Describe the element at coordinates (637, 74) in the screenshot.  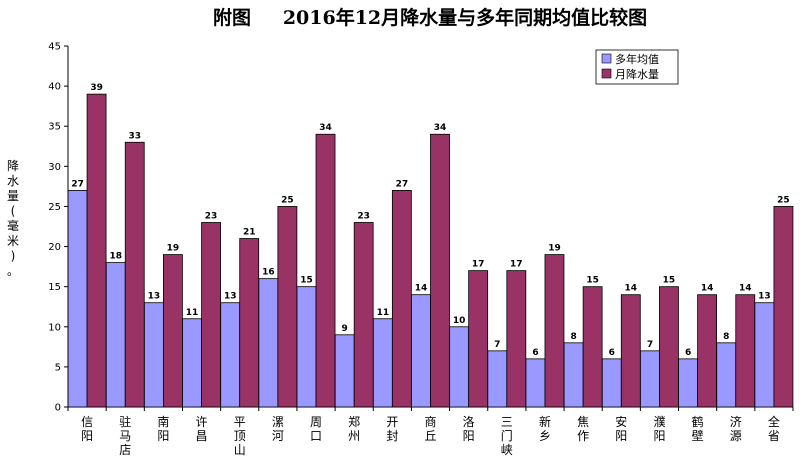
I see `legend-label: 月降水量` at that location.